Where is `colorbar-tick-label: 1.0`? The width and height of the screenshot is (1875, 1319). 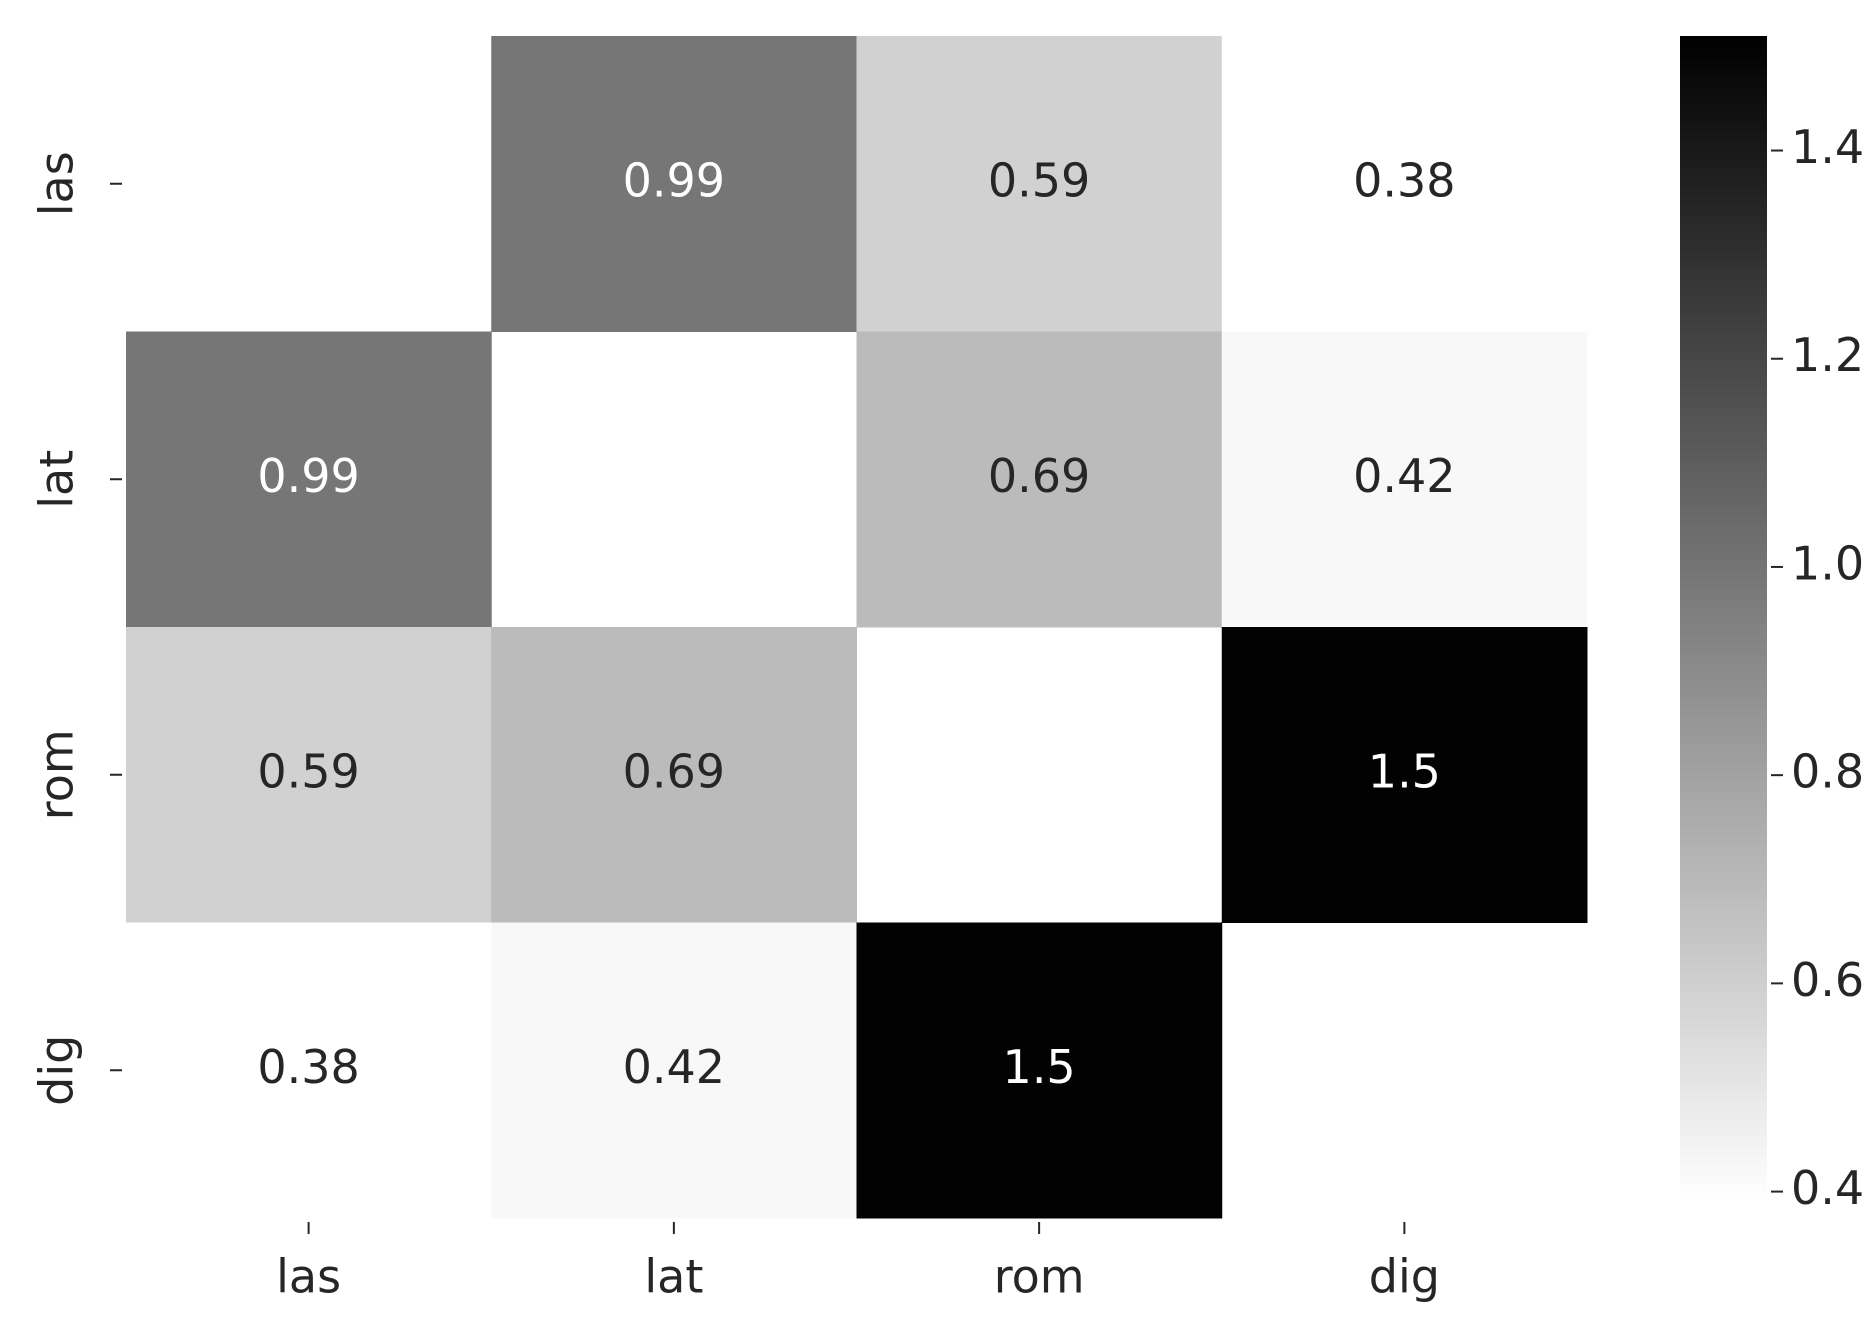
colorbar-tick-label: 1.0 is located at coordinates (1827, 563).